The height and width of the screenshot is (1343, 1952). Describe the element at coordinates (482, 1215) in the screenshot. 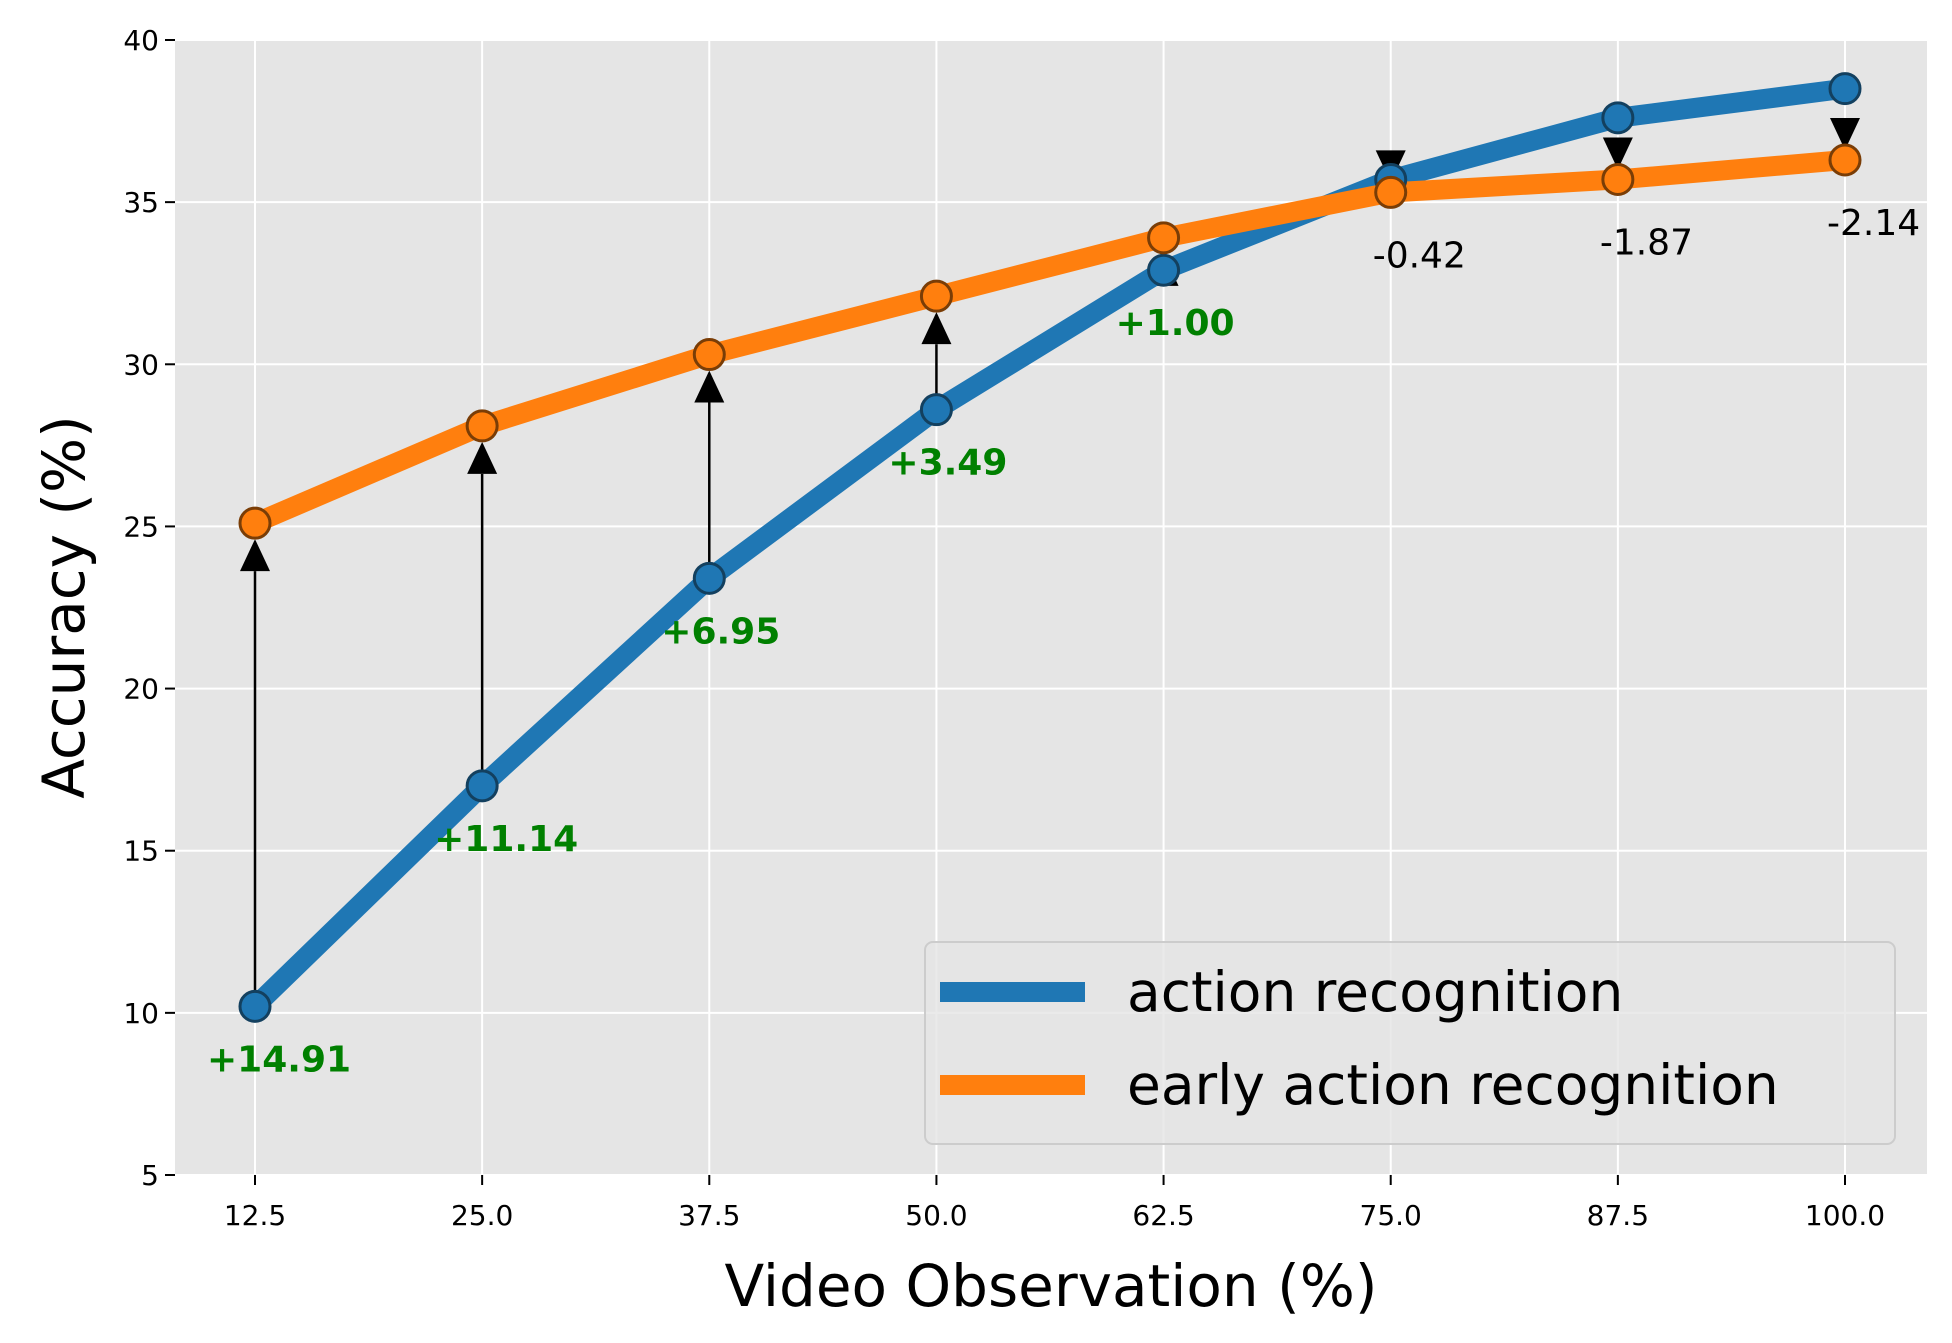

I see `x-tick-label: 25.0` at that location.